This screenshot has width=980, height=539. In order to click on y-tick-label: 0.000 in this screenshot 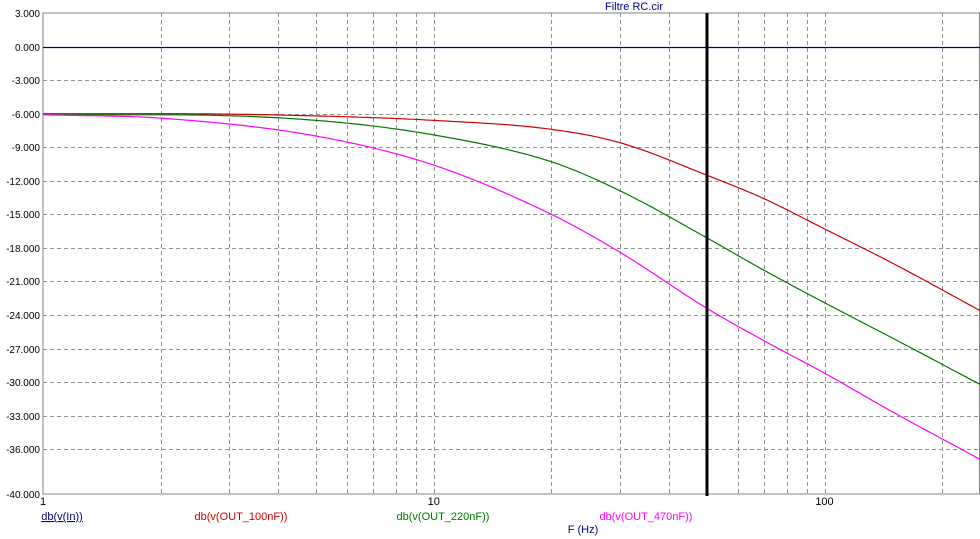, I will do `click(27, 48)`.